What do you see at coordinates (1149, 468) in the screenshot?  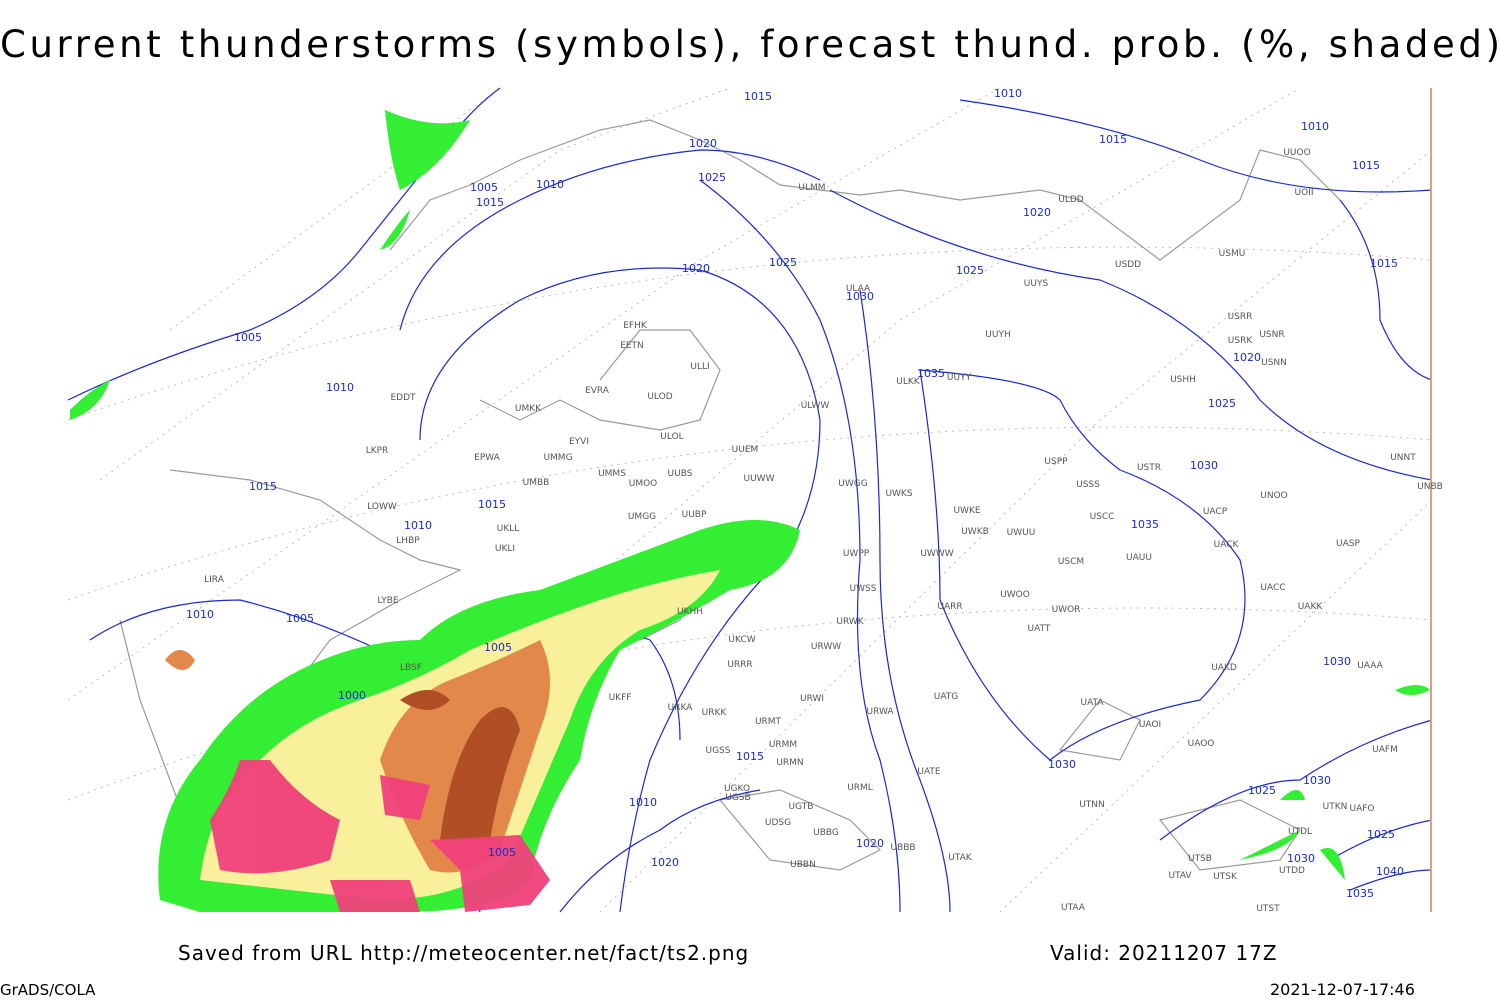 I see `station-label: USTR` at bounding box center [1149, 468].